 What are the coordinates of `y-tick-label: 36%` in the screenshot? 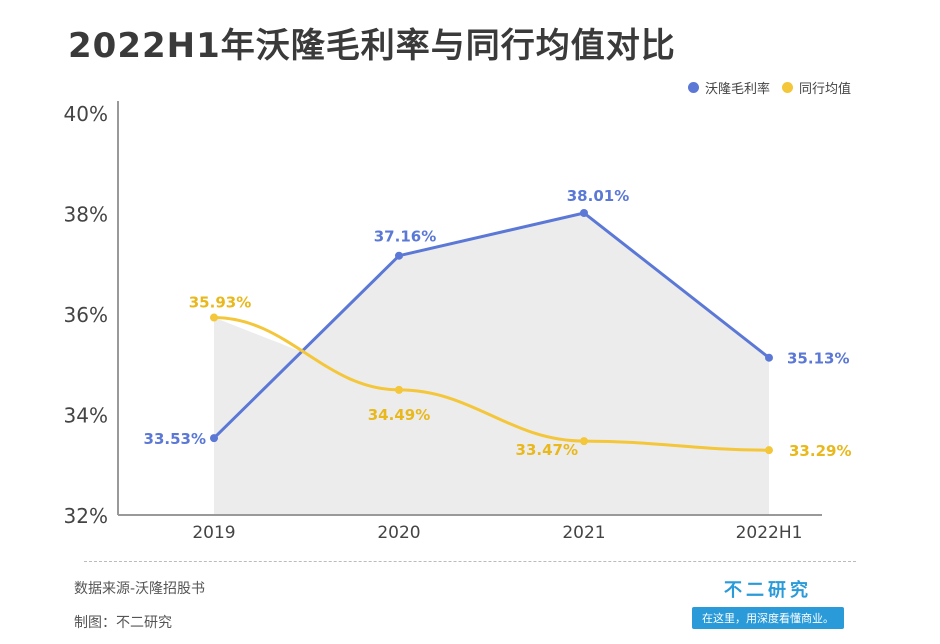 It's located at (86, 315).